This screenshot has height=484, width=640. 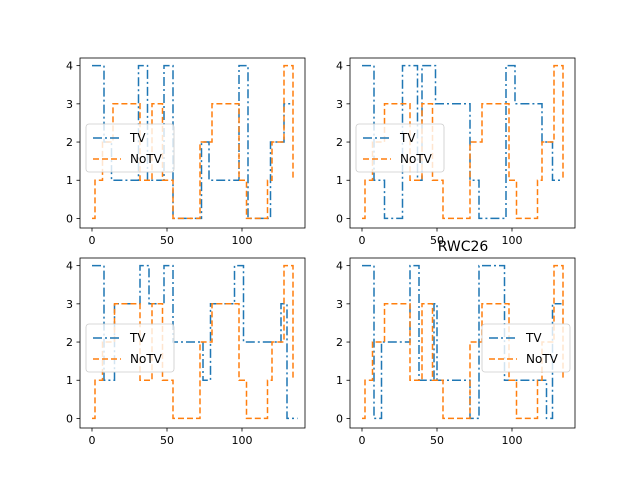 What do you see at coordinates (463, 247) in the screenshot?
I see `subplot-annotation: RWC26` at bounding box center [463, 247].